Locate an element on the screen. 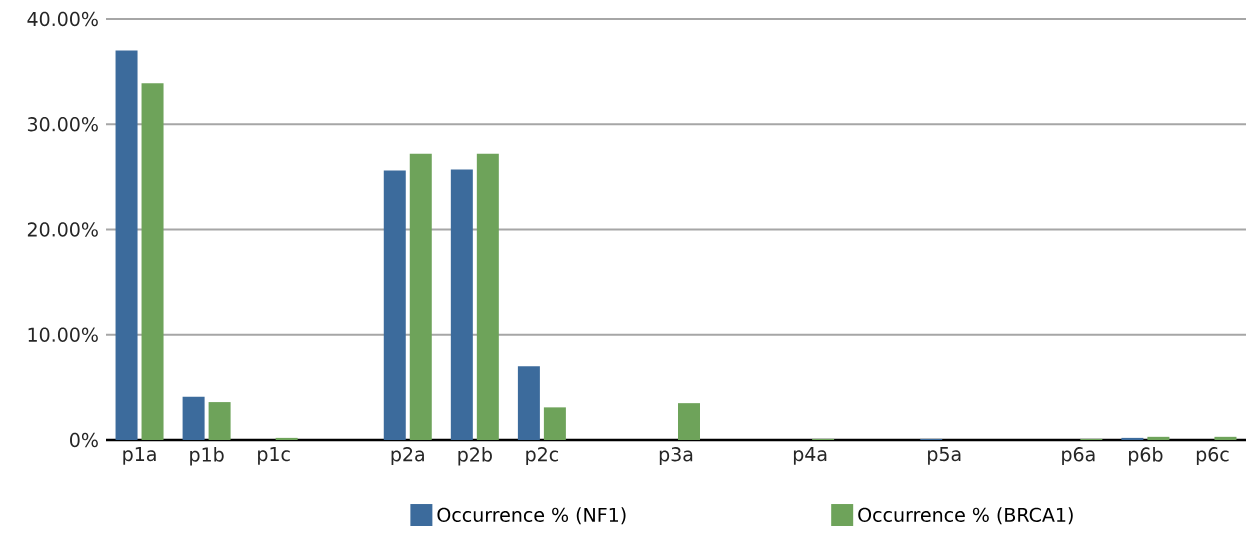 The image size is (1254, 535). x-tick-label: p1a is located at coordinates (139, 456).